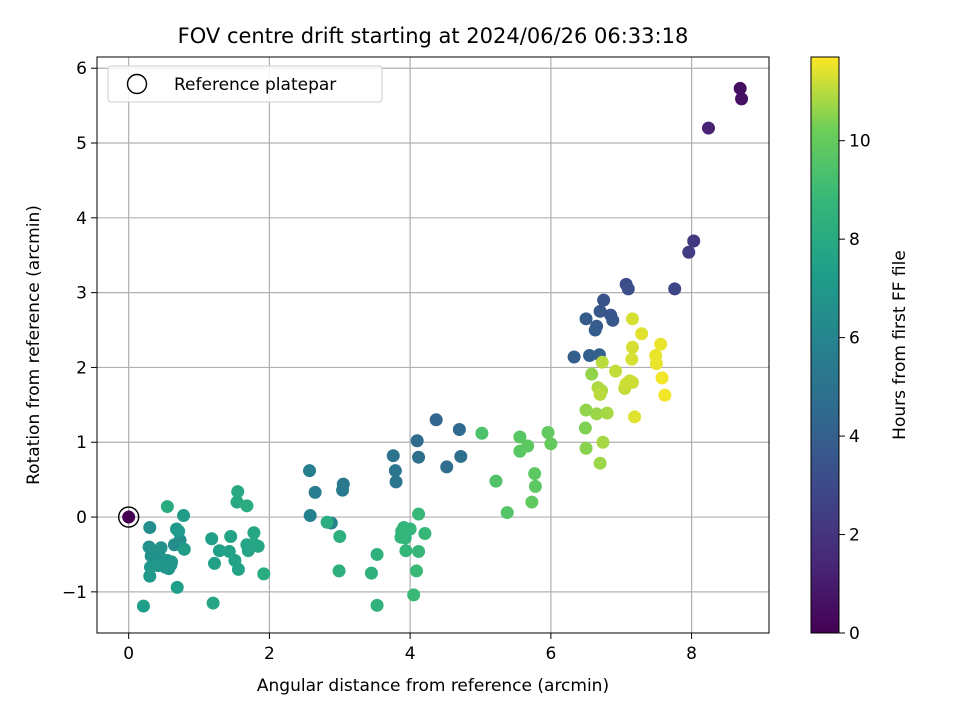 This screenshot has width=960, height=720. I want to click on y-tick-label: 4, so click(81, 219).